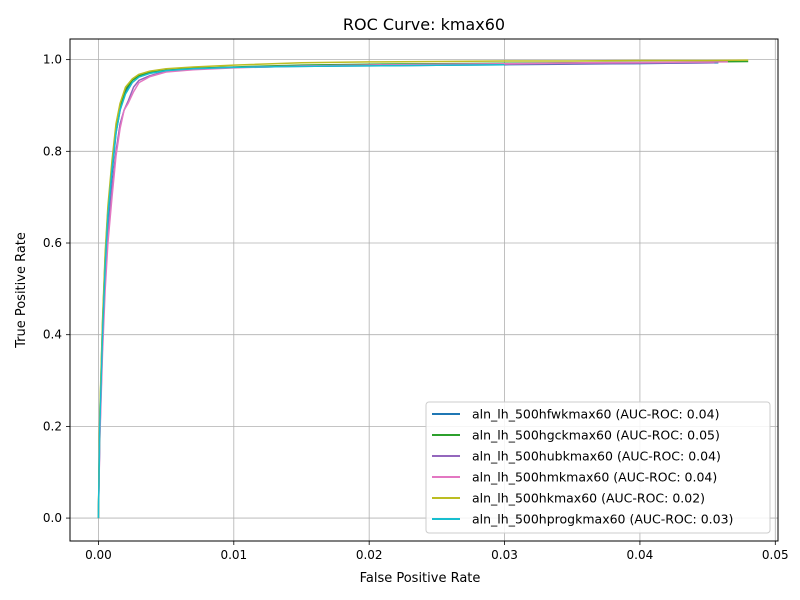 The image size is (800, 600). Describe the element at coordinates (775, 555) in the screenshot. I see `x-tick-label: 0.05` at that location.